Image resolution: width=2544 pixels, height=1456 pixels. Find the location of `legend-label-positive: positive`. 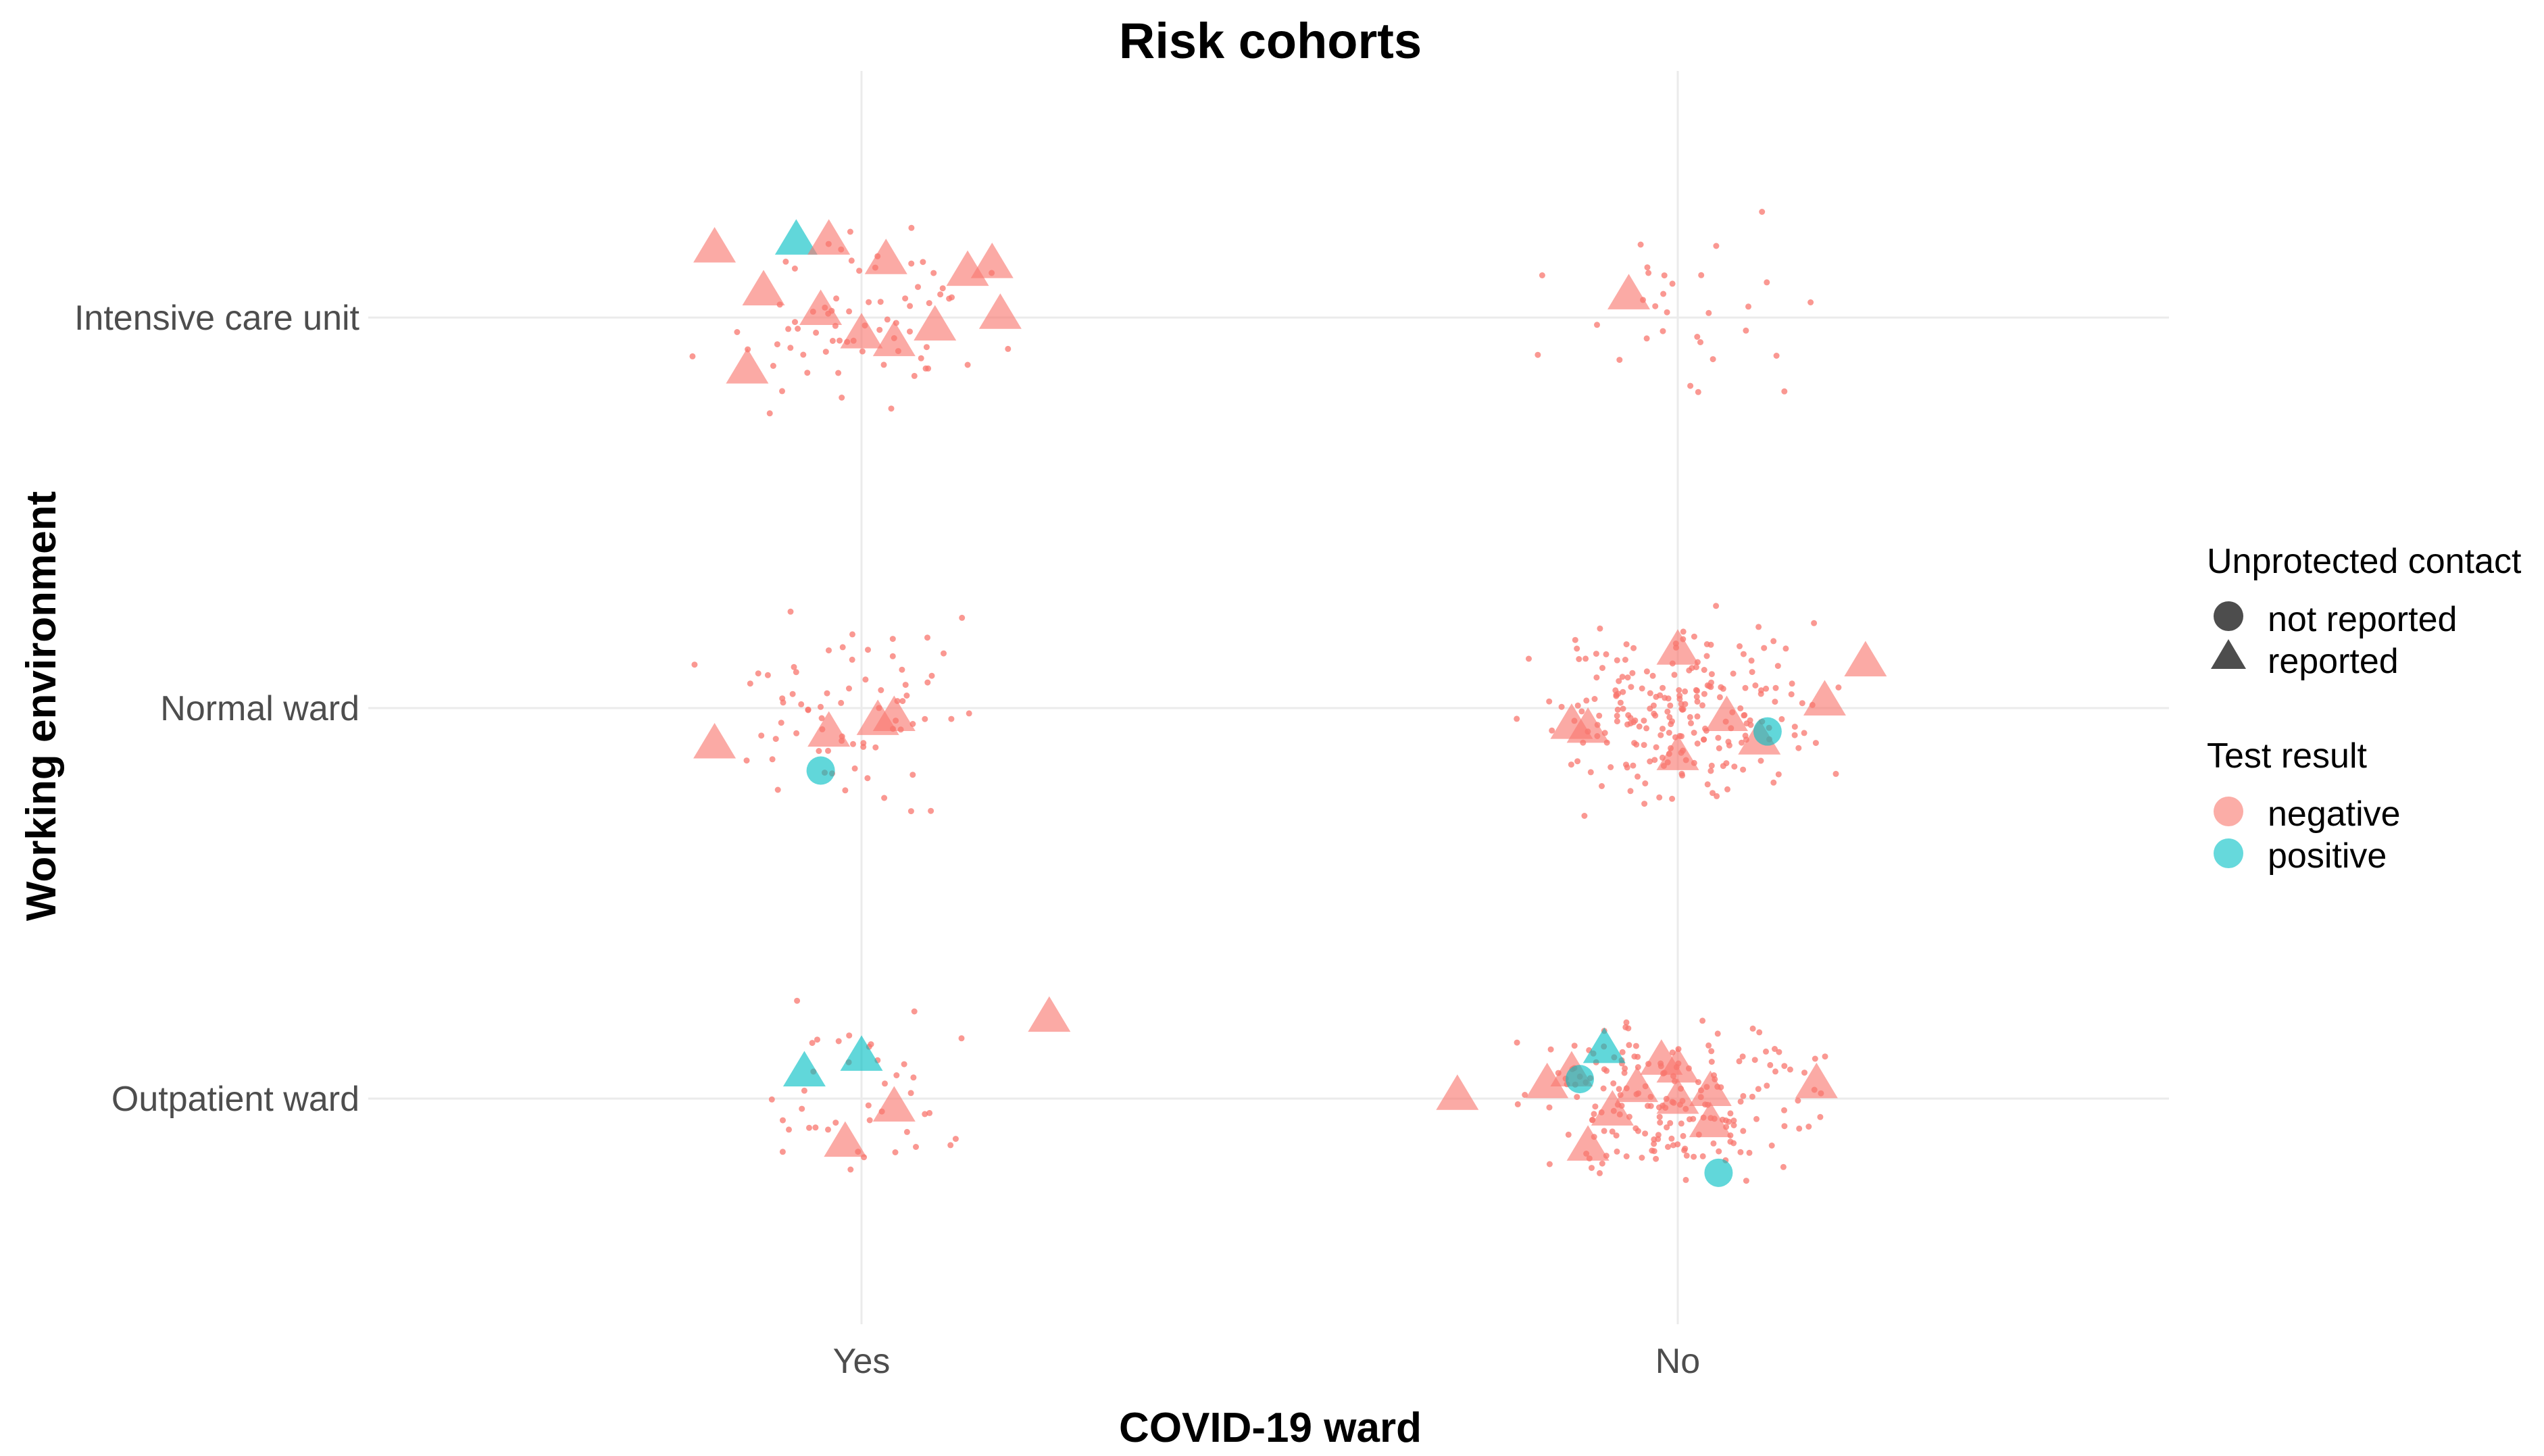

legend-label-positive: positive is located at coordinates (2327, 856).